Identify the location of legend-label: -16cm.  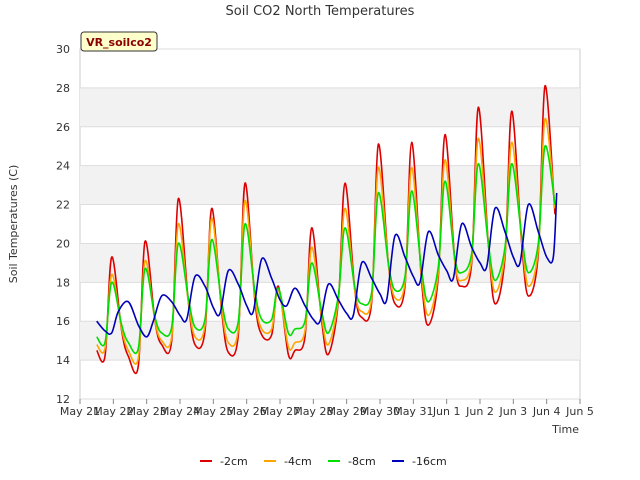
(429, 461).